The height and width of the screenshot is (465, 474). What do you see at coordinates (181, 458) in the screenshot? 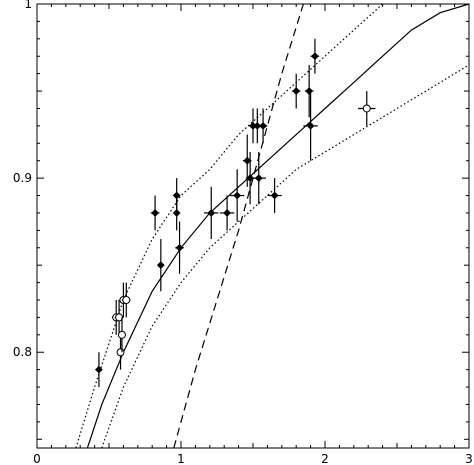
I see `x-tick-label: 1` at bounding box center [181, 458].